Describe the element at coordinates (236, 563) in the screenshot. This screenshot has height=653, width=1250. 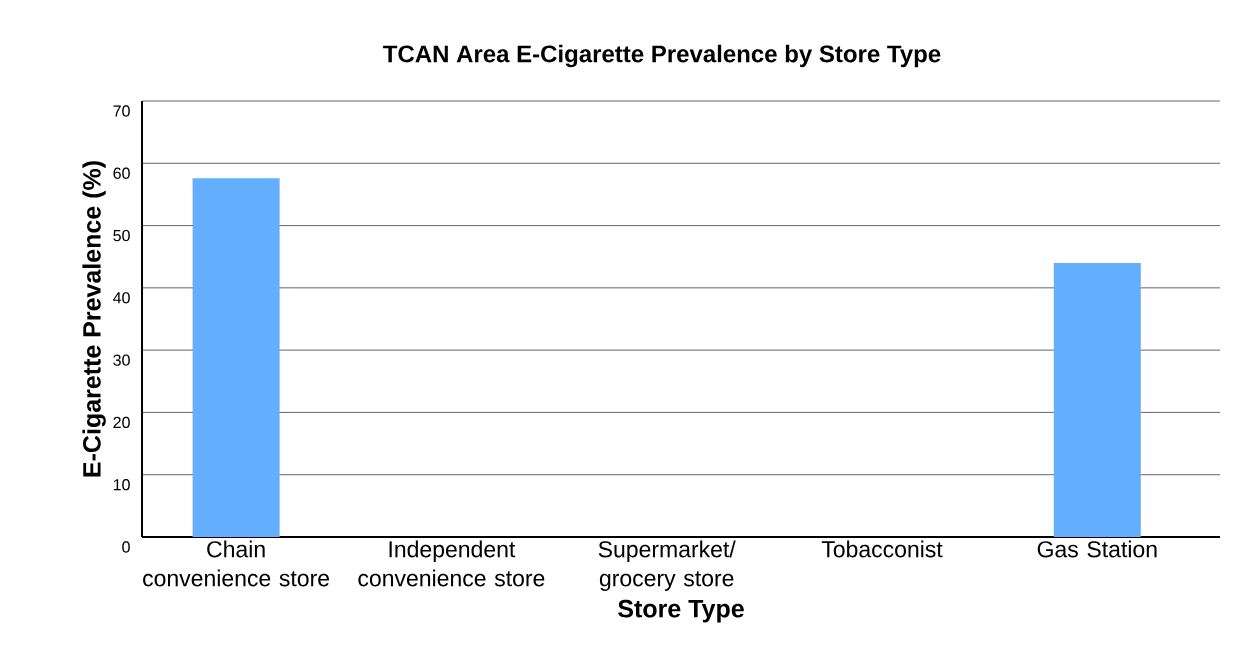
I see `x-tick-label: Chain convenience store` at that location.